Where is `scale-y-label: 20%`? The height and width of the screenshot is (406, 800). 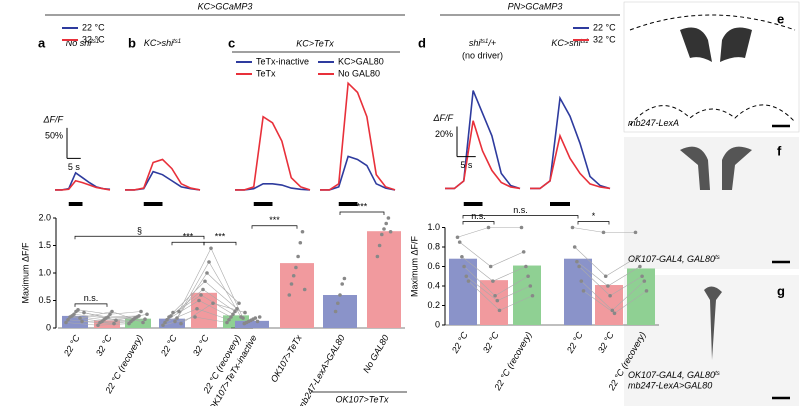
scale-y-label: 20% is located at coordinates (444, 134).